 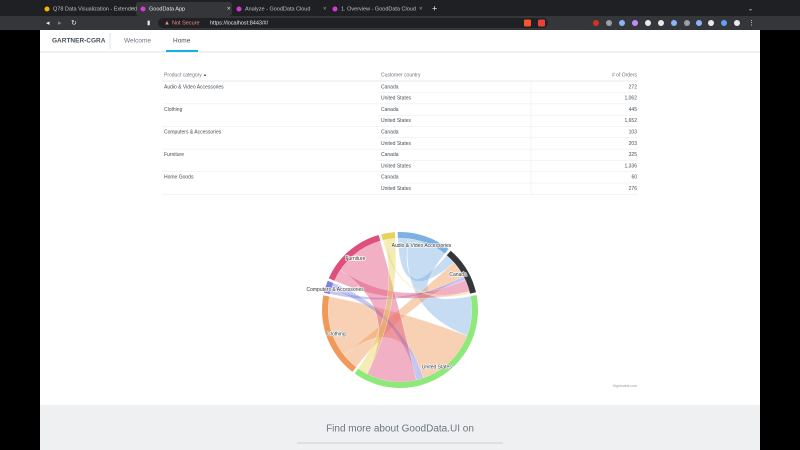 I want to click on orders-cell: 1,336, so click(x=630, y=166).